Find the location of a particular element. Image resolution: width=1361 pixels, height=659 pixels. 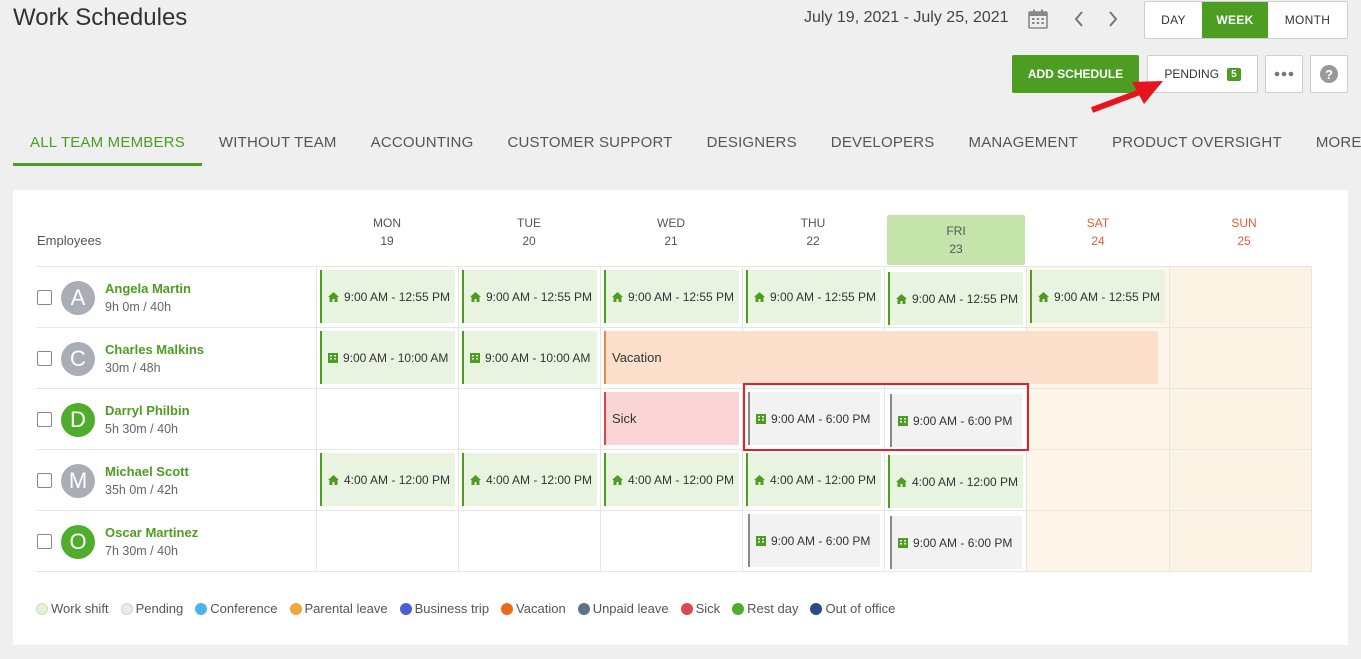

vacation-block: Vacation is located at coordinates (881, 357).